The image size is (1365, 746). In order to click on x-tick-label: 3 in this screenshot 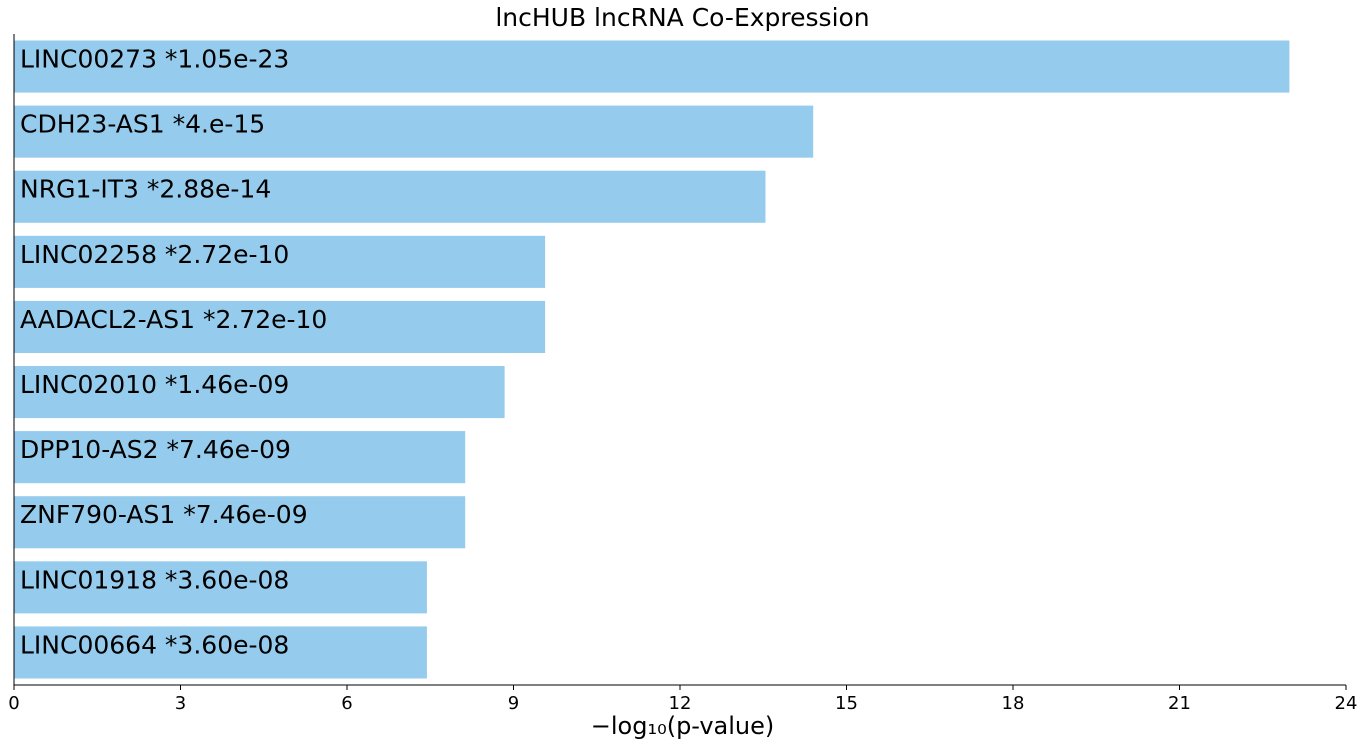, I will do `click(180, 703)`.